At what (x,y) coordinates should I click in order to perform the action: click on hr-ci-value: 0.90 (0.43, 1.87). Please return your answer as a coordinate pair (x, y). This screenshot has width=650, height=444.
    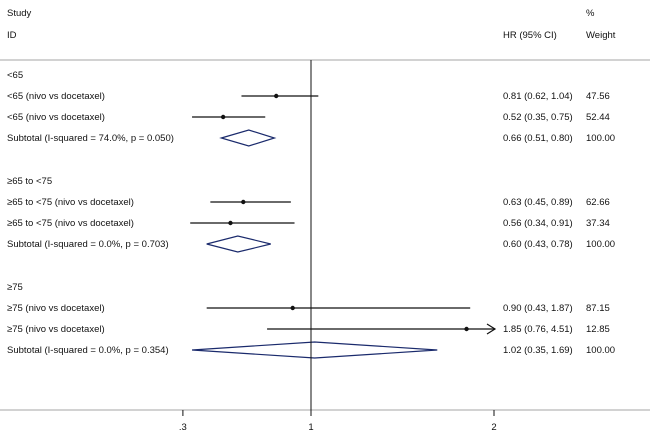
    Looking at the image, I should click on (538, 308).